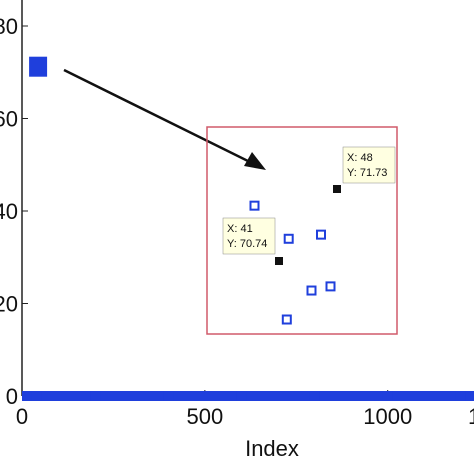  Describe the element at coordinates (12, 396) in the screenshot. I see `y-tick-label: 0` at that location.